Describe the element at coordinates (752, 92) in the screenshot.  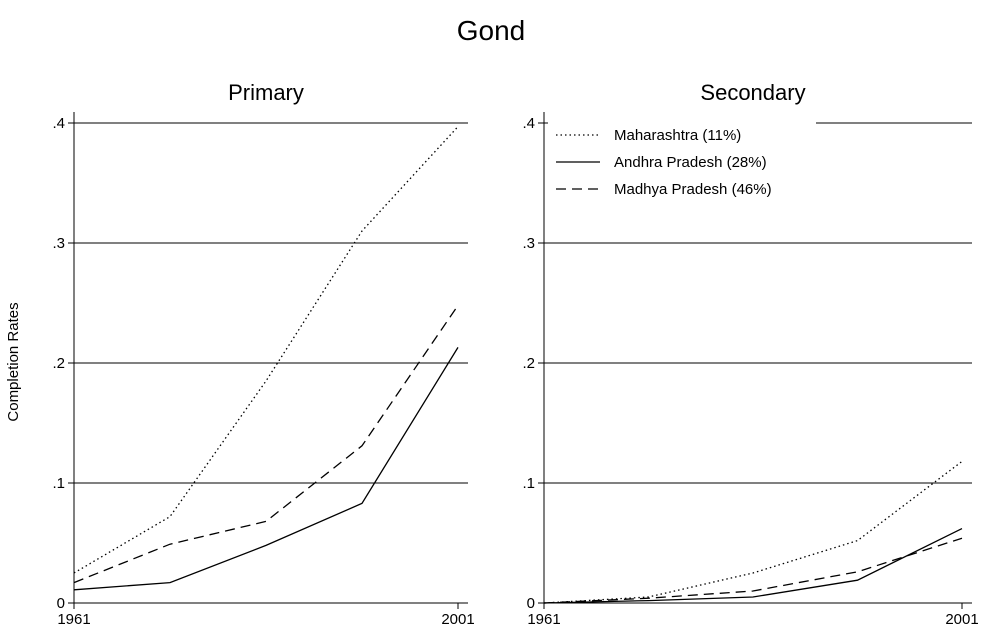
I see `panel-title-secondary: Secondary` at that location.